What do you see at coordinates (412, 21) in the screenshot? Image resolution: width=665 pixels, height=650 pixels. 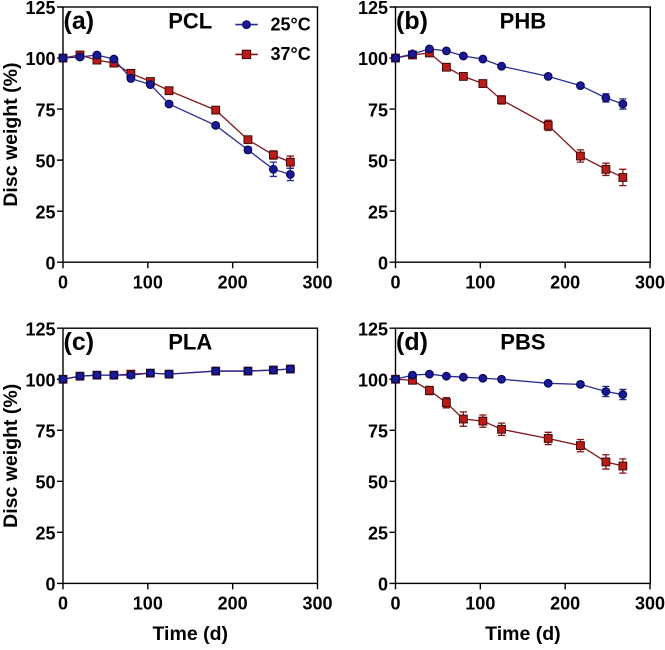 I see `svg-text: (b)` at bounding box center [412, 21].